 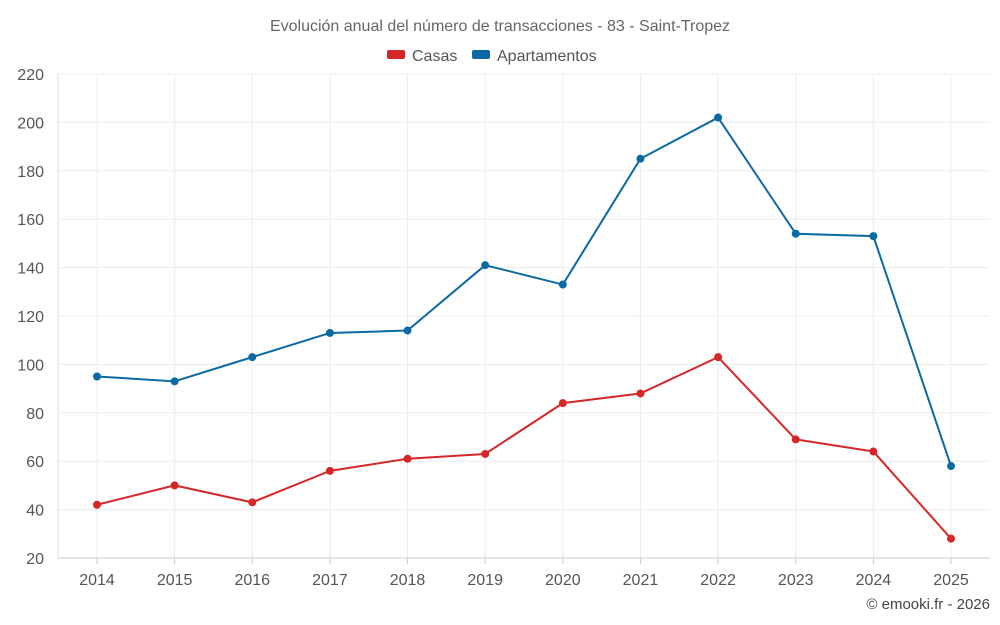 I want to click on y-tick-label: 80, so click(x=35, y=414).